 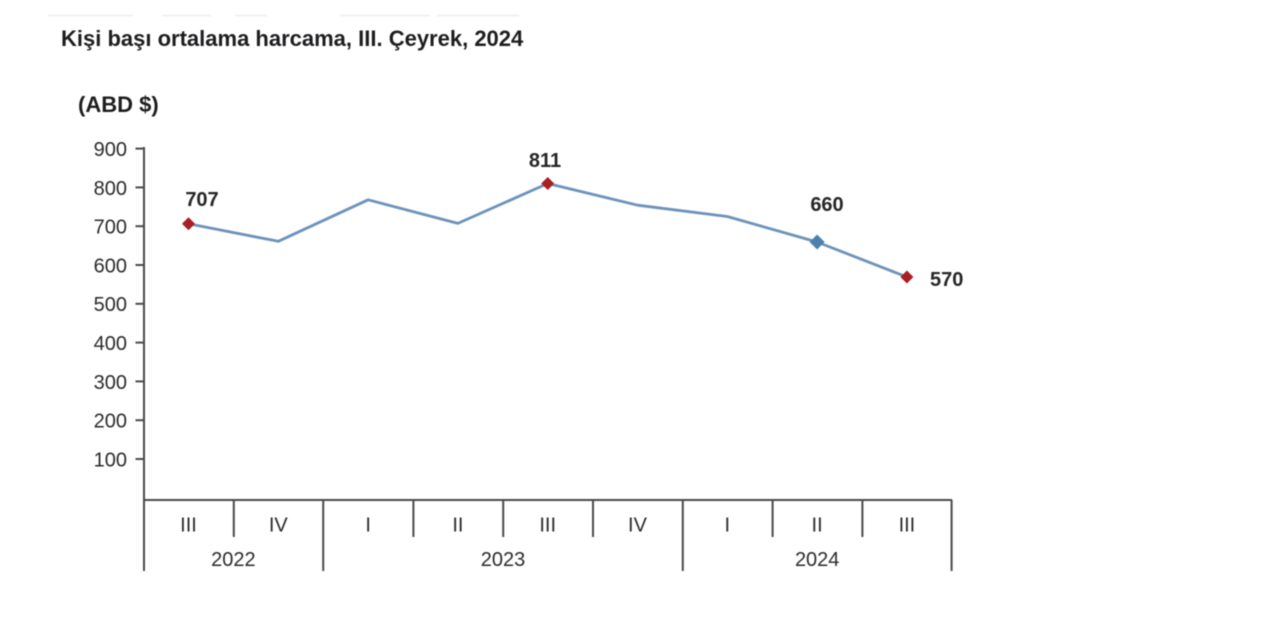 I want to click on svg-text: 500, so click(x=110, y=305).